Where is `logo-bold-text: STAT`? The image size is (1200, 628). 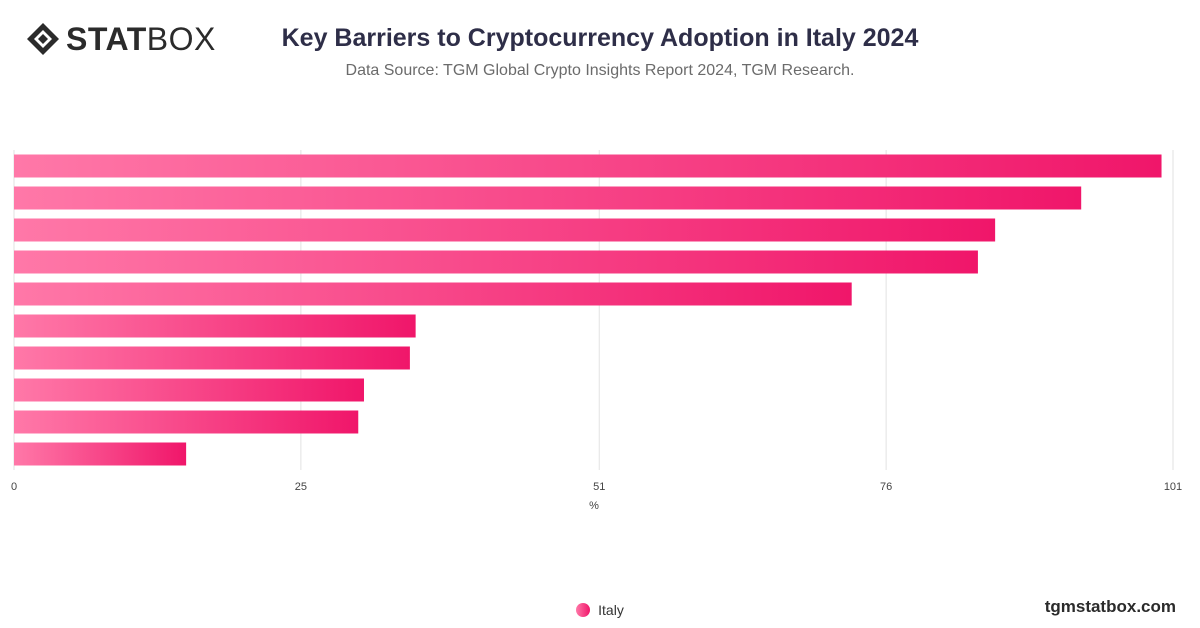 logo-bold-text: STAT is located at coordinates (106, 39).